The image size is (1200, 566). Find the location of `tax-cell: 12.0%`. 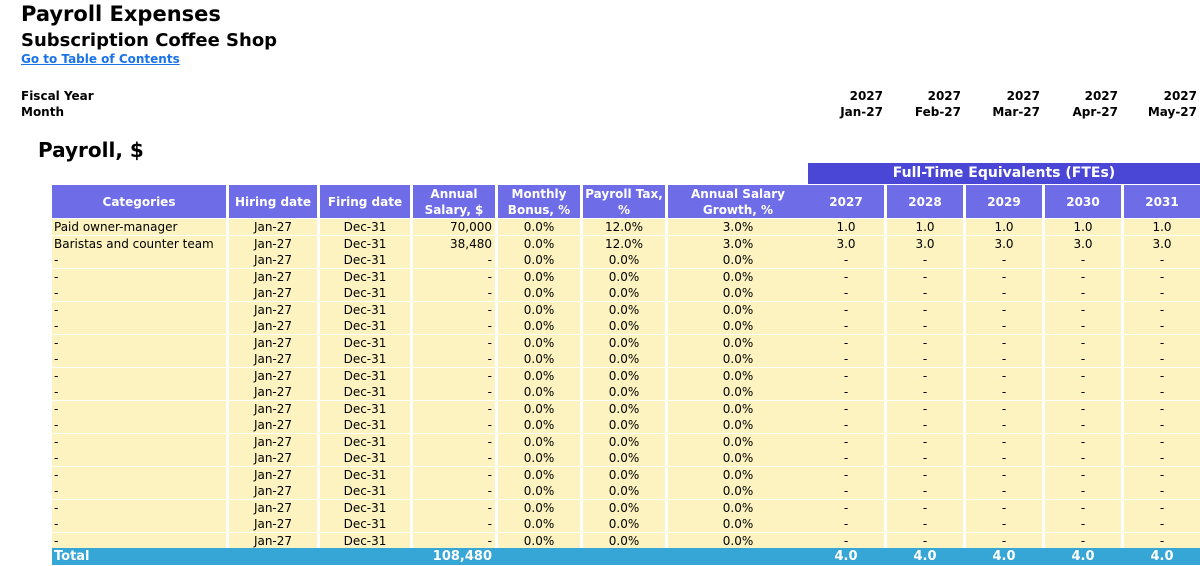

tax-cell: 12.0% is located at coordinates (624, 243).